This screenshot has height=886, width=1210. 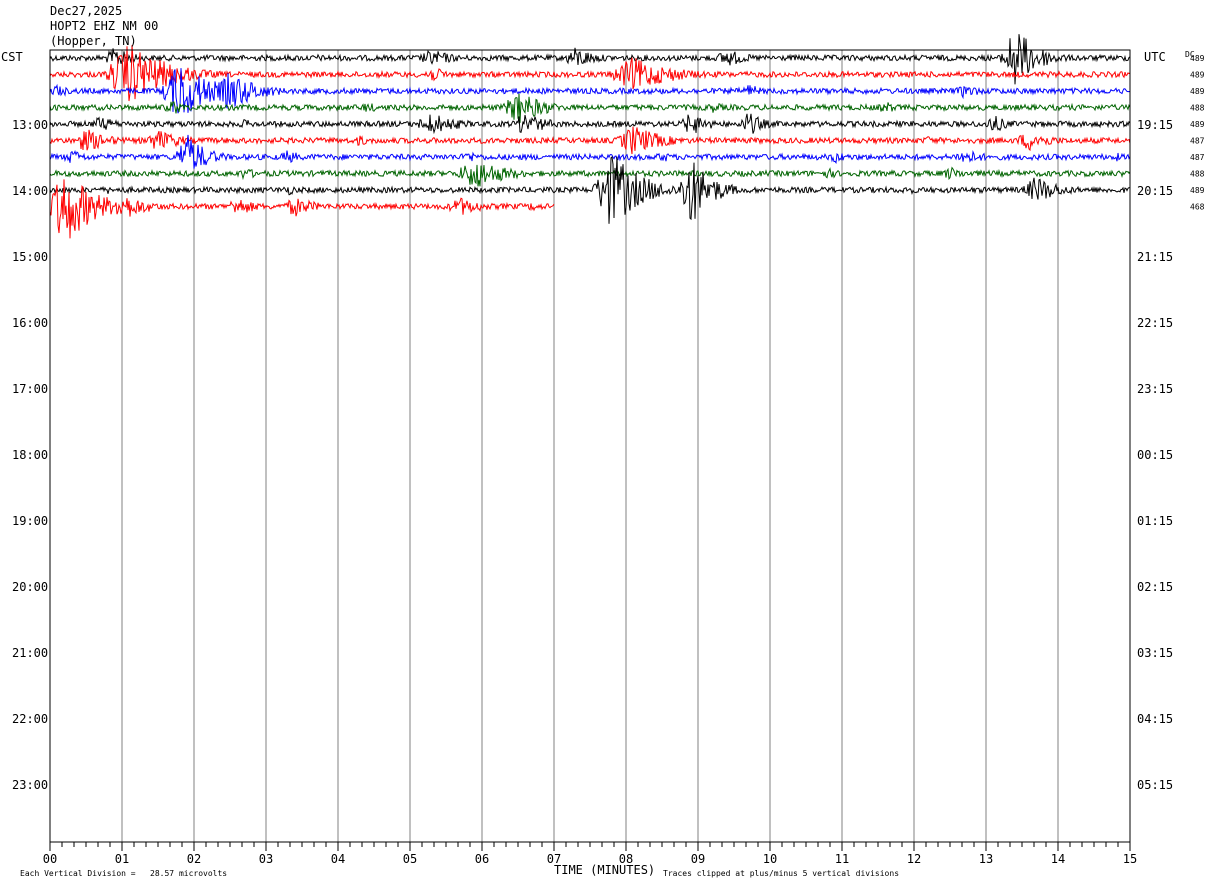 I want to click on x-tick-labels: 00 01 02 03 04 05 06 07 08 09 10 11 12 13 14 15, so click(x=590, y=859).